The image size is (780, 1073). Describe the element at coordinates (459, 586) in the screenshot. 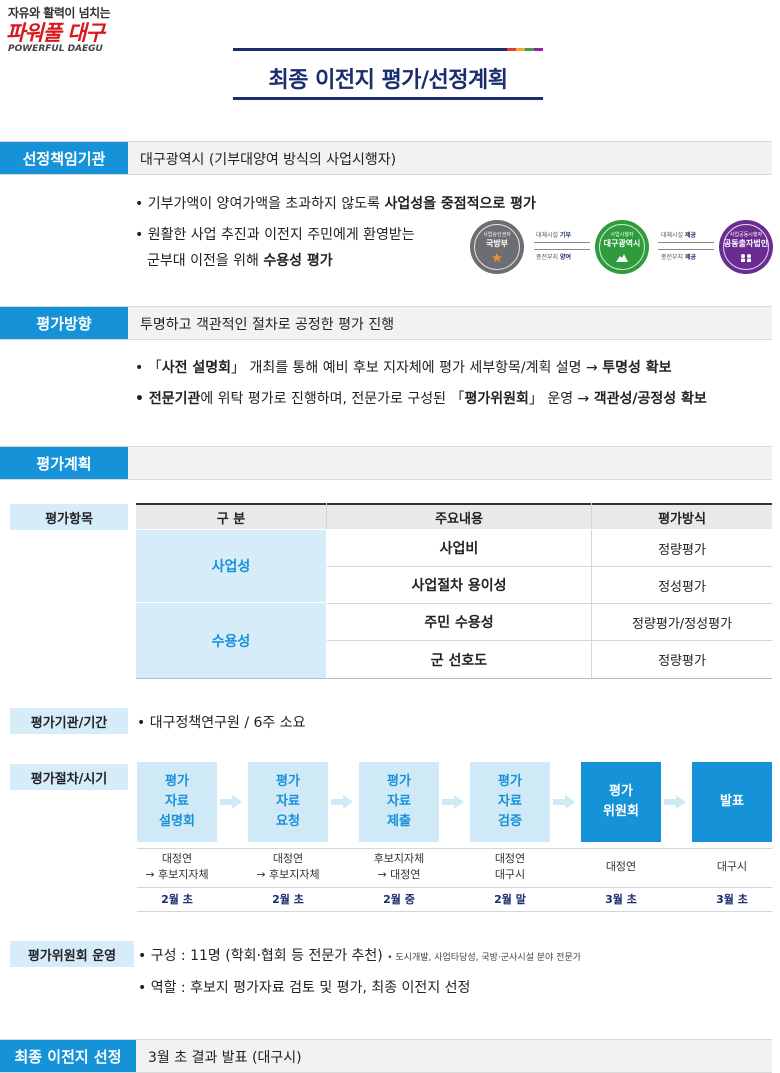

I see `row-content-2: 사업절차 용이성` at that location.